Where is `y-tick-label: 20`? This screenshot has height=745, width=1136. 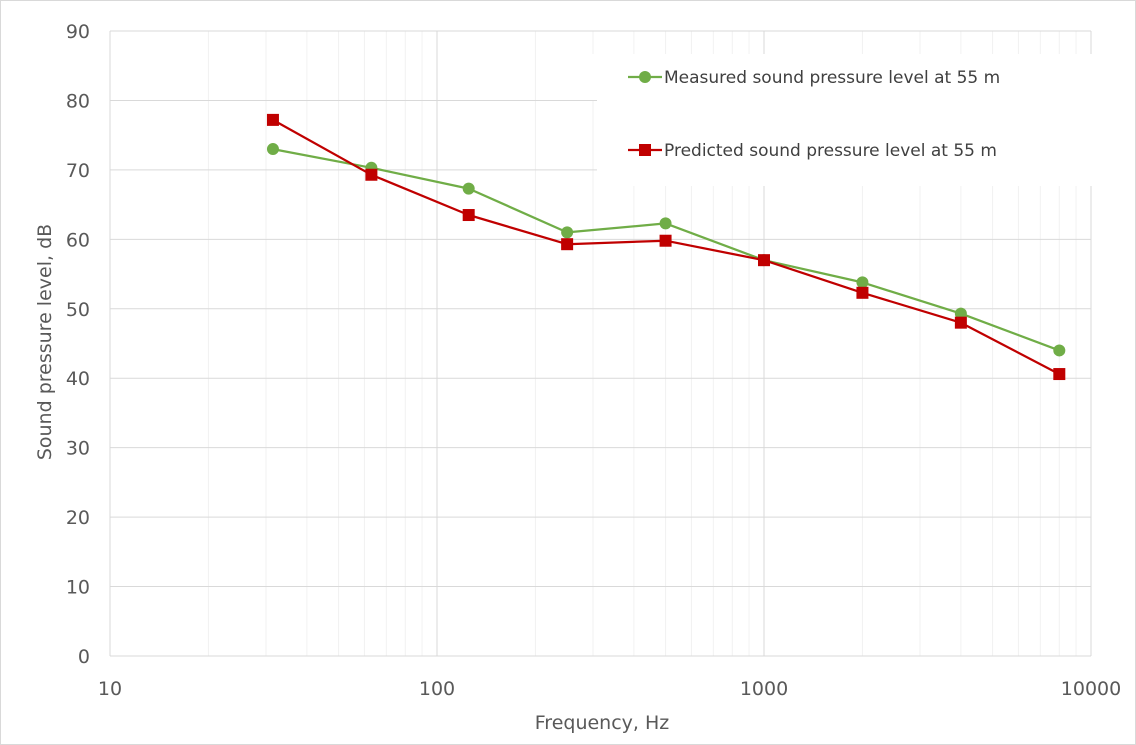 y-tick-label: 20 is located at coordinates (78, 518).